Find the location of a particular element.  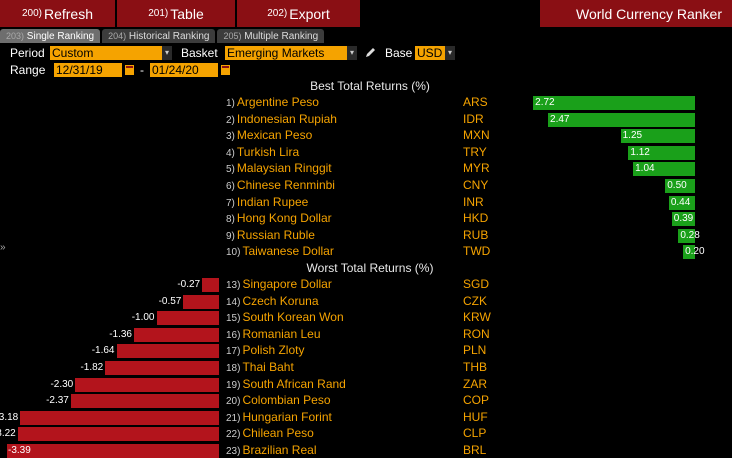

refresh-shortcut: 200) is located at coordinates (31, 13).